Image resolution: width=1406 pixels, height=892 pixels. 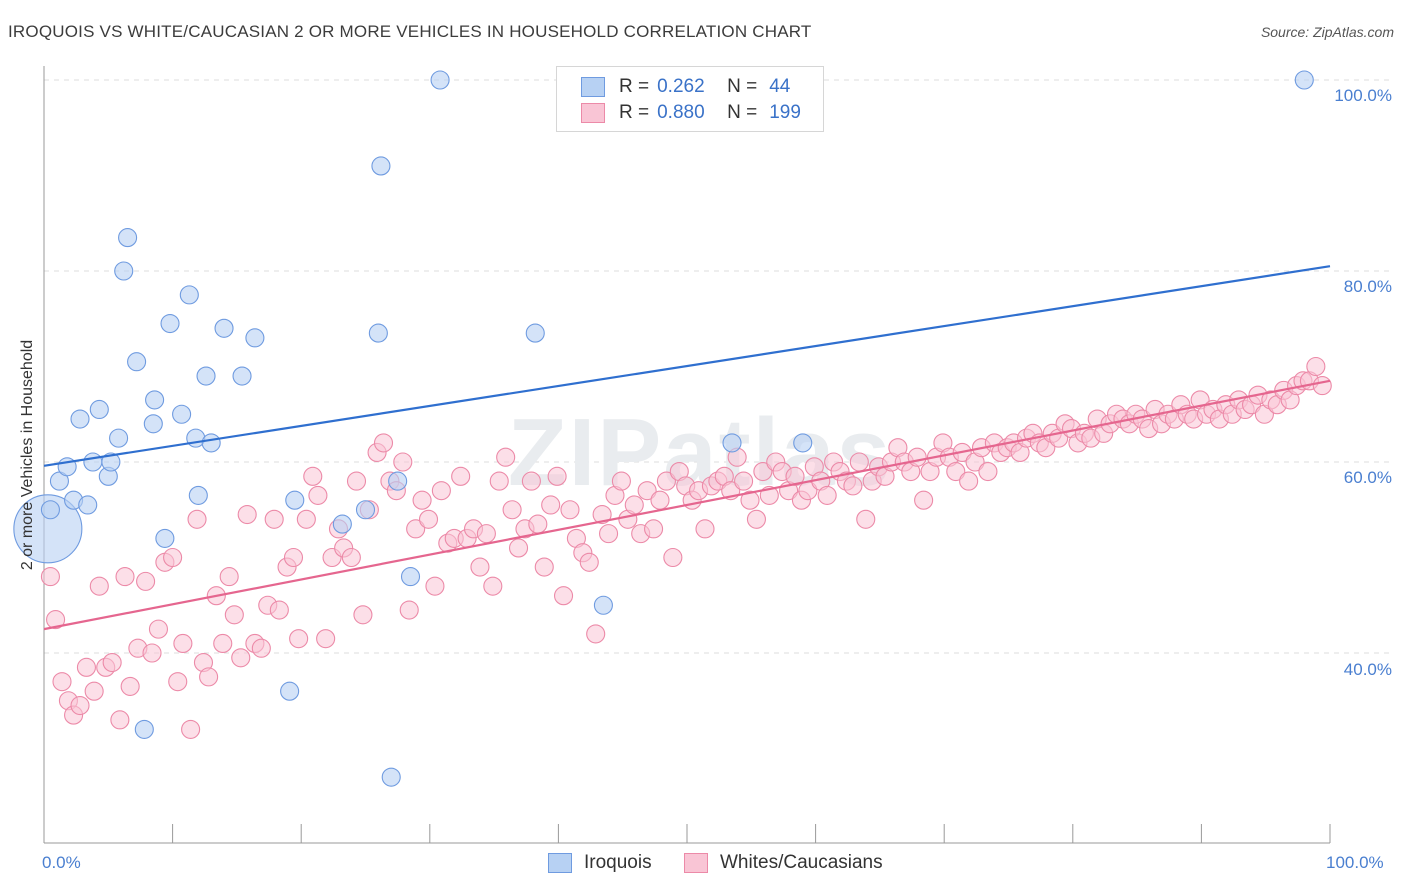 What do you see at coordinates (1367, 669) in the screenshot?
I see `y-tick-label: 40.0%` at bounding box center [1367, 669].